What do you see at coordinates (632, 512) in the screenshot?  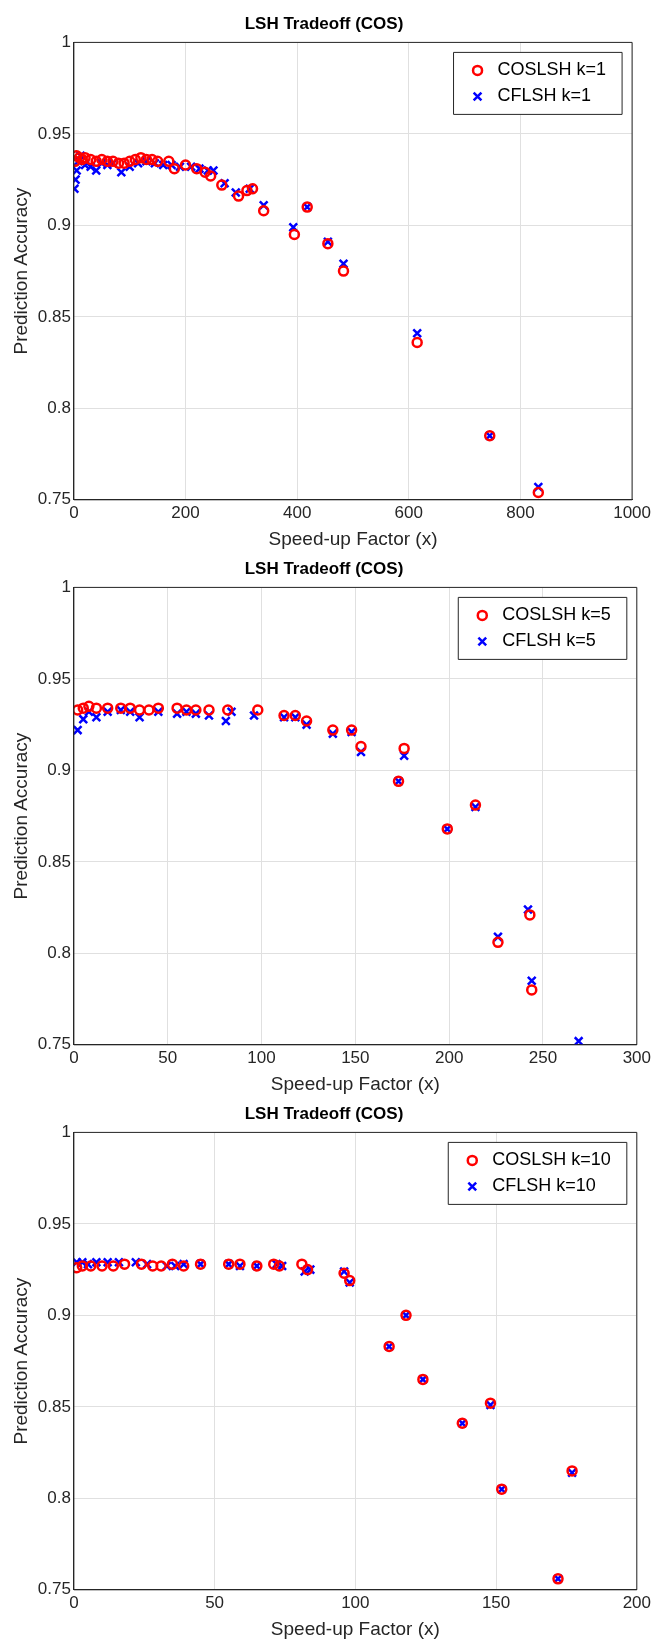 I see `x-tick-label: 1000` at bounding box center [632, 512].